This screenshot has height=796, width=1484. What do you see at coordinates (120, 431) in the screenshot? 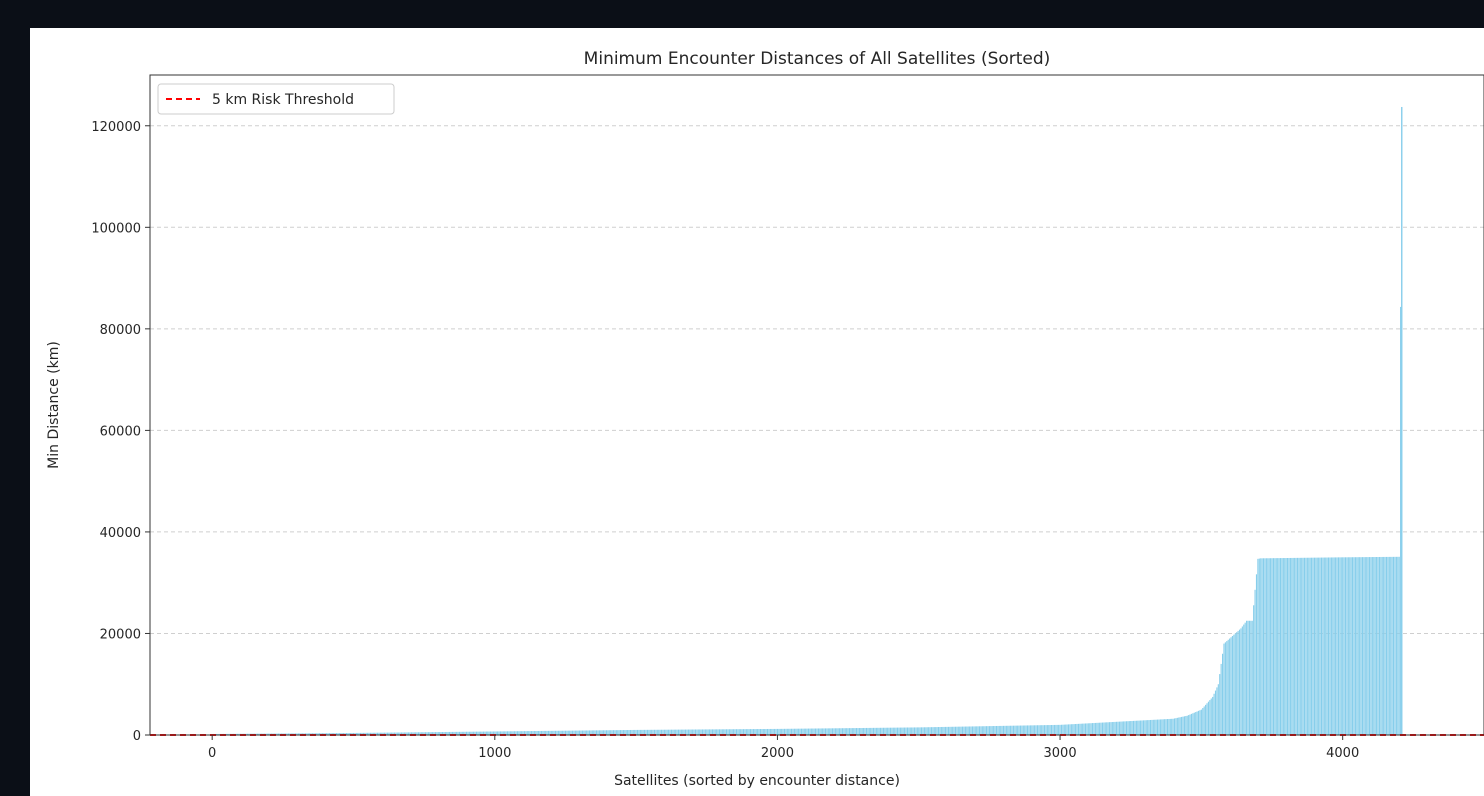
I see `y-tick-label: 60000` at bounding box center [120, 431].